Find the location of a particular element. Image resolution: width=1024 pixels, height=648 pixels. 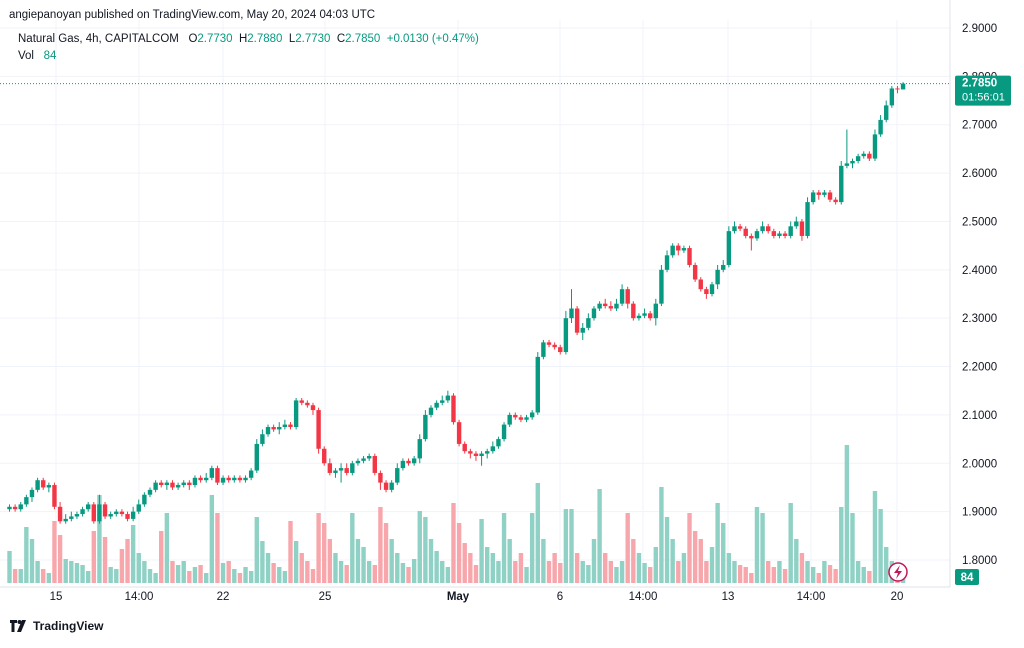

y-tick-label: 2.0000 is located at coordinates (979, 464).